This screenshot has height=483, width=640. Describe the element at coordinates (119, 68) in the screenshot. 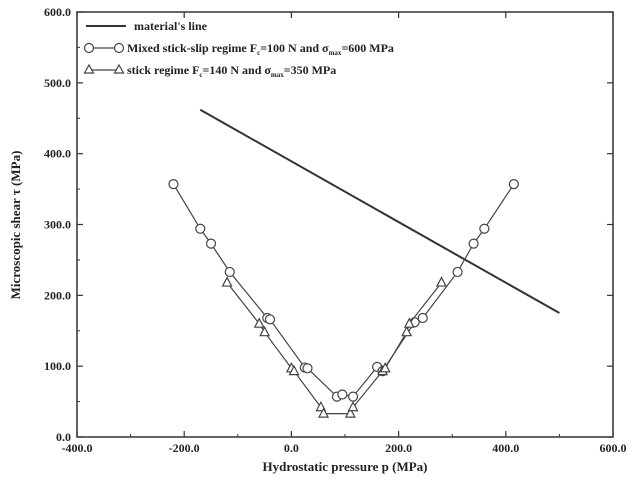

I see `legend-marker-triangle-right` at that location.